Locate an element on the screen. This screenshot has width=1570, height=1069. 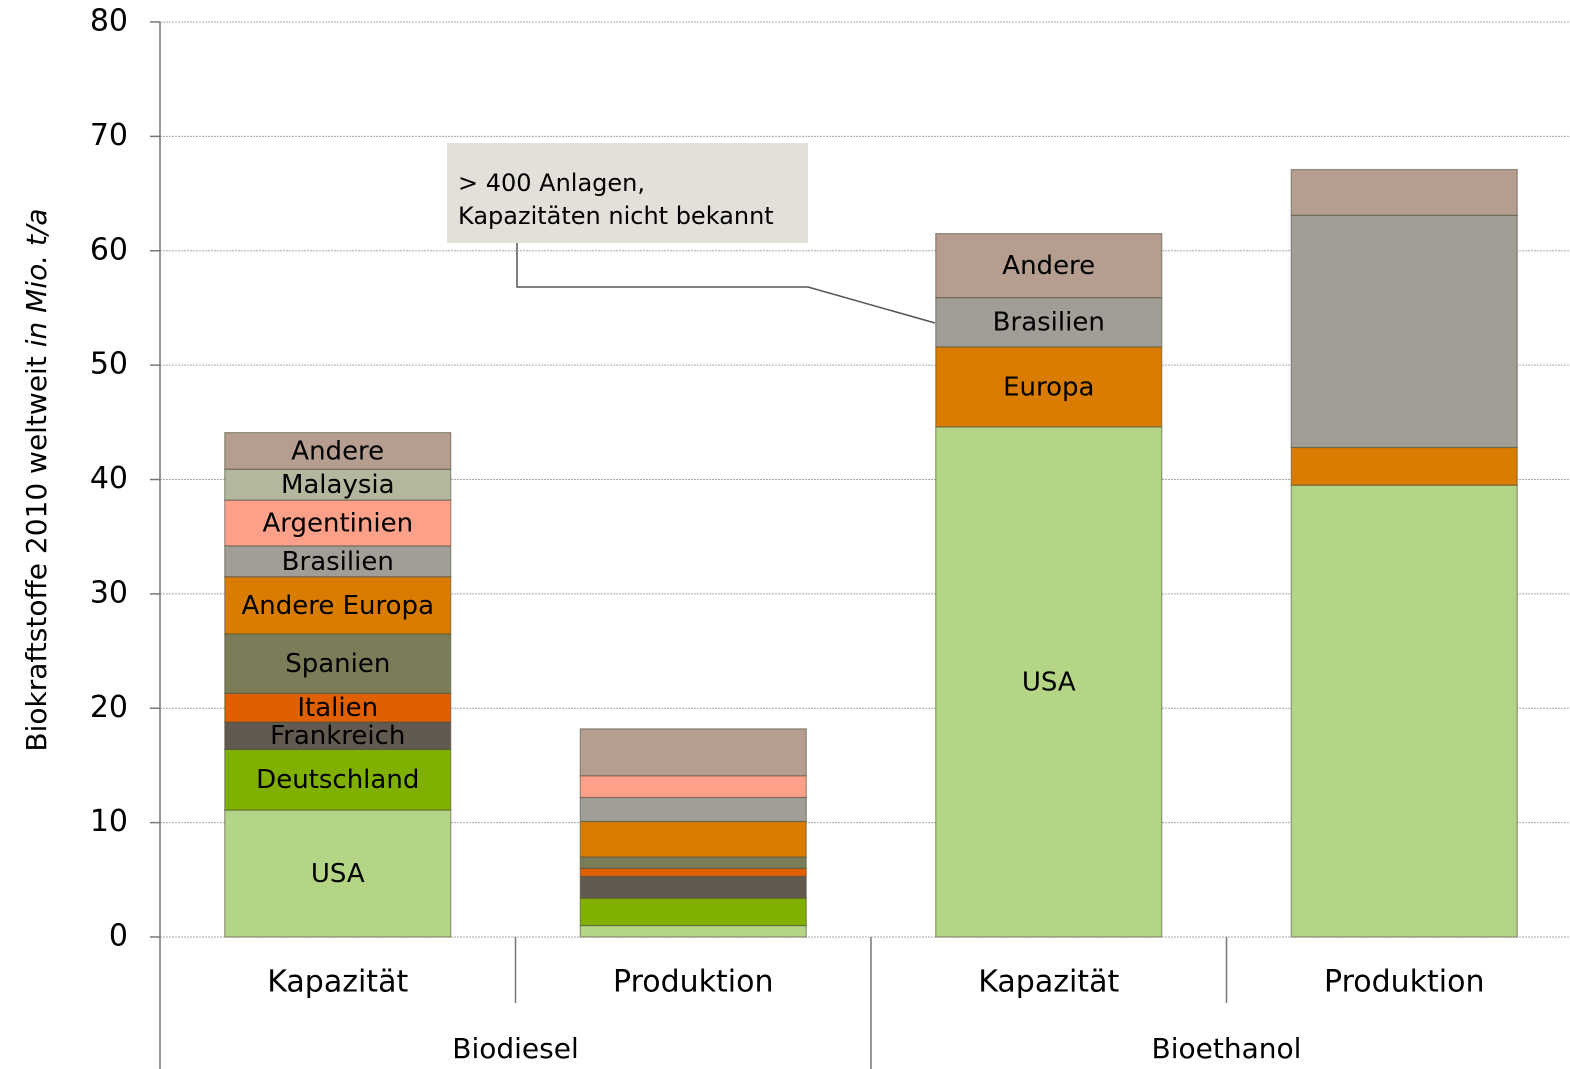
segment-label: Argentinien is located at coordinates (337, 523).